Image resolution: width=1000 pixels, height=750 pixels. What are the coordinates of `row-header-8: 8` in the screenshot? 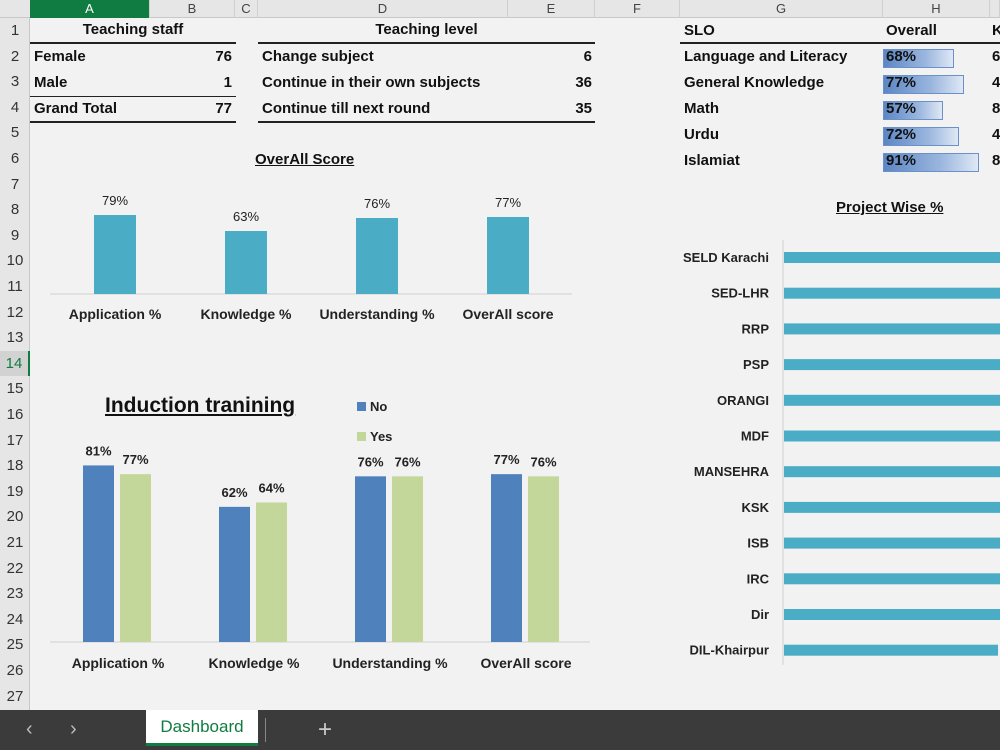 It's located at (15, 210).